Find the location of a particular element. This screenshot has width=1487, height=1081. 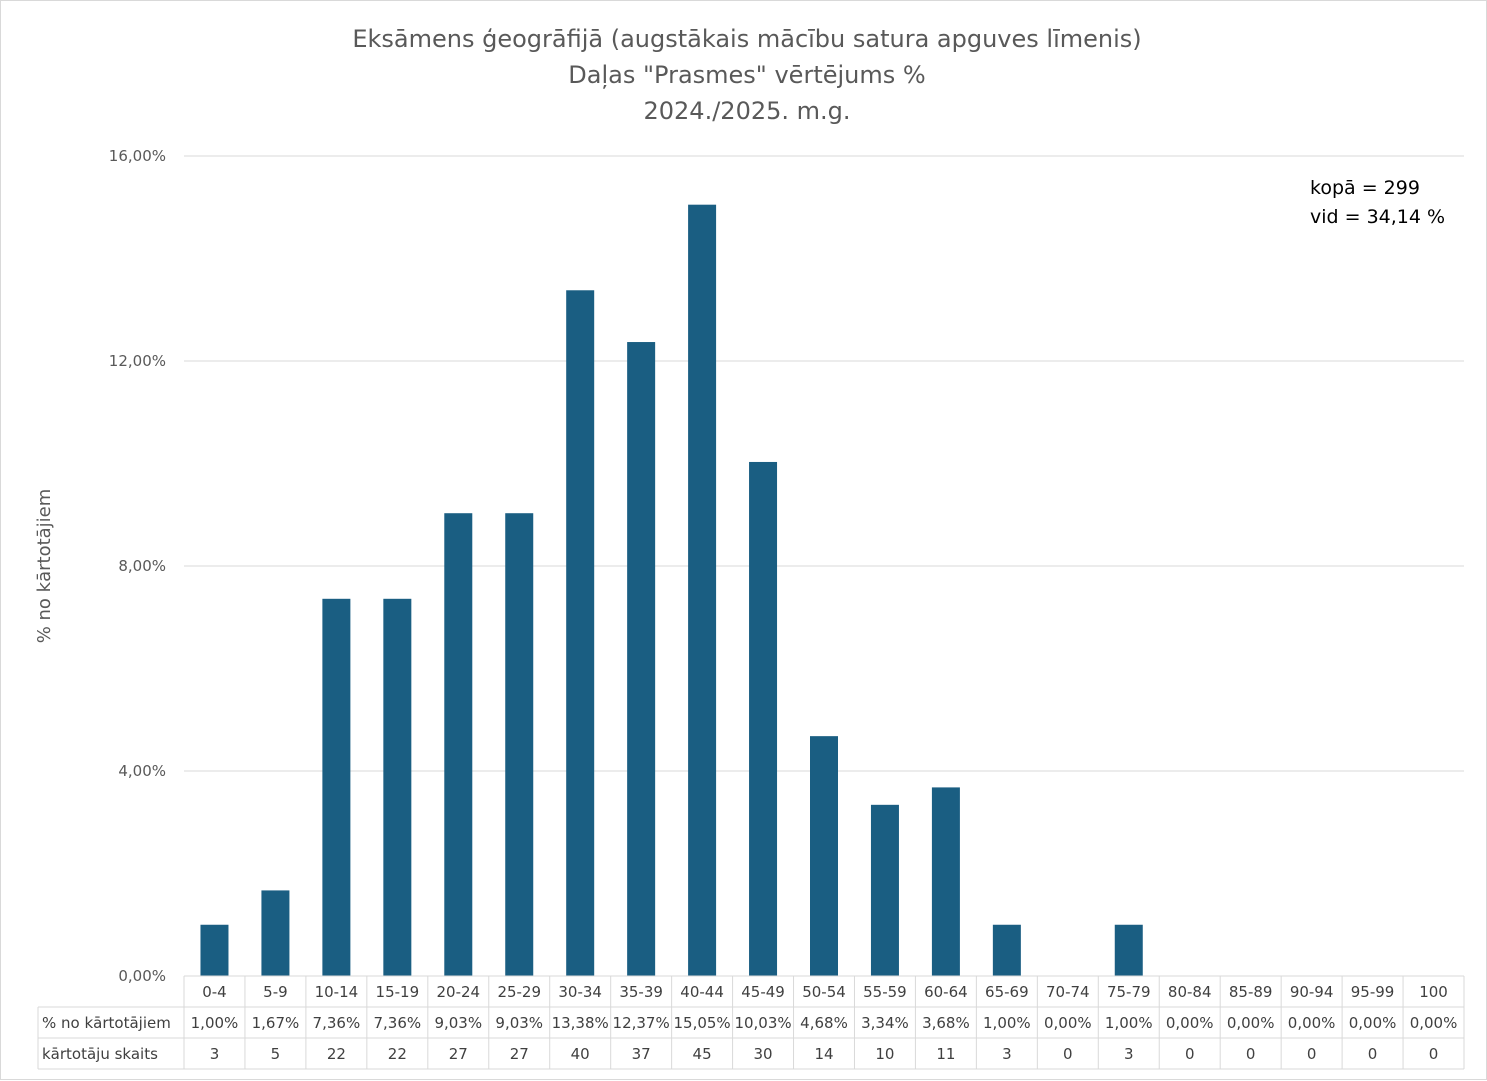

x-tick-label: 45-49 is located at coordinates (763, 992).